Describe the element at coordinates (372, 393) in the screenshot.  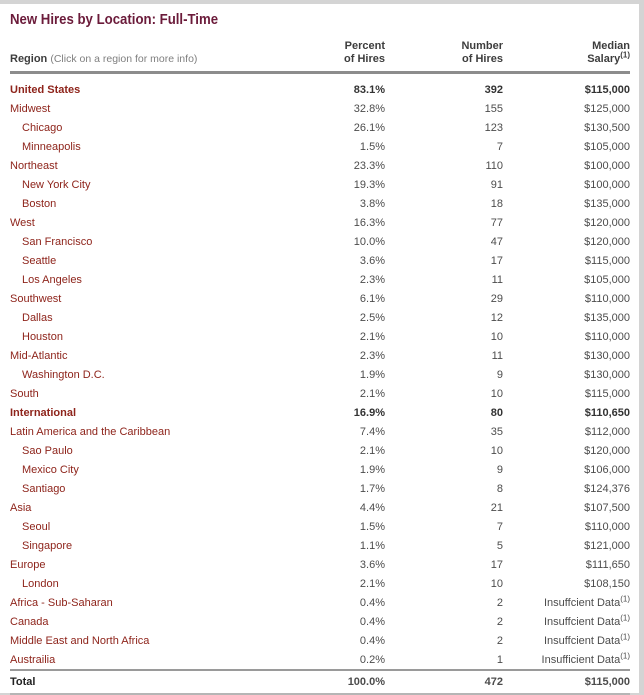
I see `percent-cell: 2.1%` at that location.